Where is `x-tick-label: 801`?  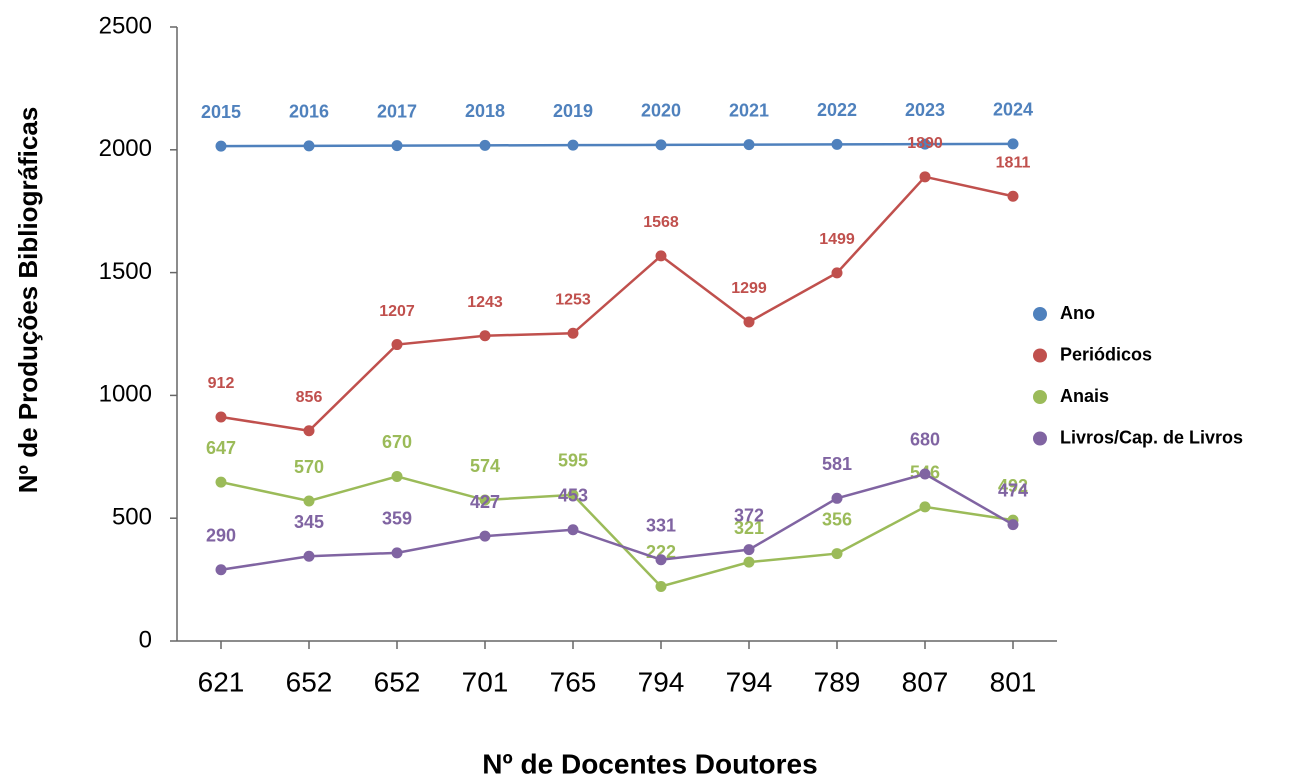 x-tick-label: 801 is located at coordinates (1013, 681).